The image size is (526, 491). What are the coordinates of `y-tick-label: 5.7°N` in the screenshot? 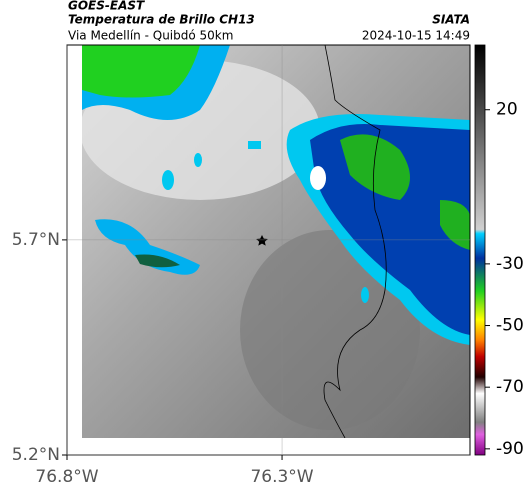 It's located at (36, 240).